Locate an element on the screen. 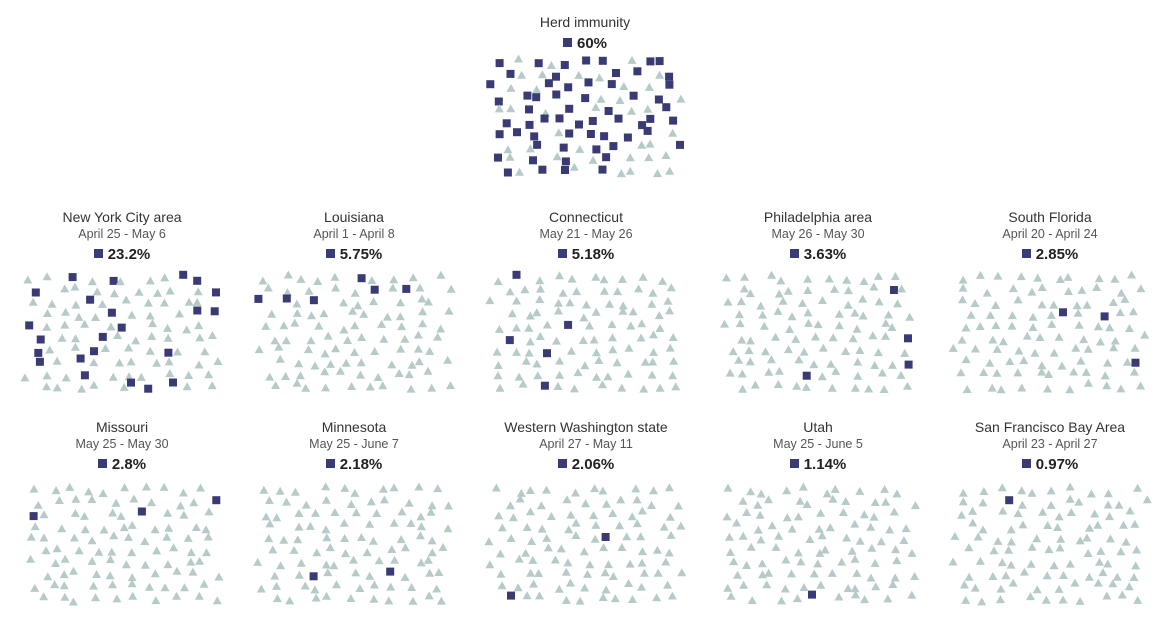 Image resolution: width=1170 pixels, height=620 pixels. panel-date: May 25 - May 30 is located at coordinates (122, 444).